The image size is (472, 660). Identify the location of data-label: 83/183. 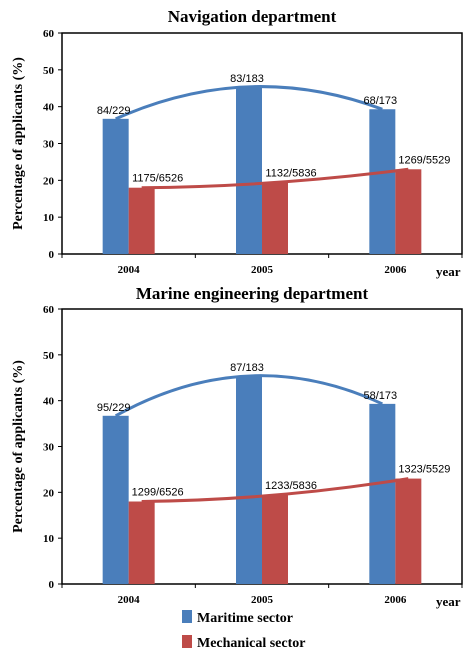
(247, 79).